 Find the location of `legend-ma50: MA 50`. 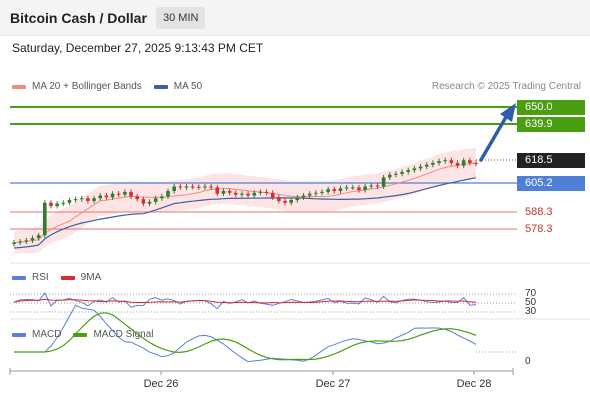

legend-ma50: MA 50 is located at coordinates (178, 86).